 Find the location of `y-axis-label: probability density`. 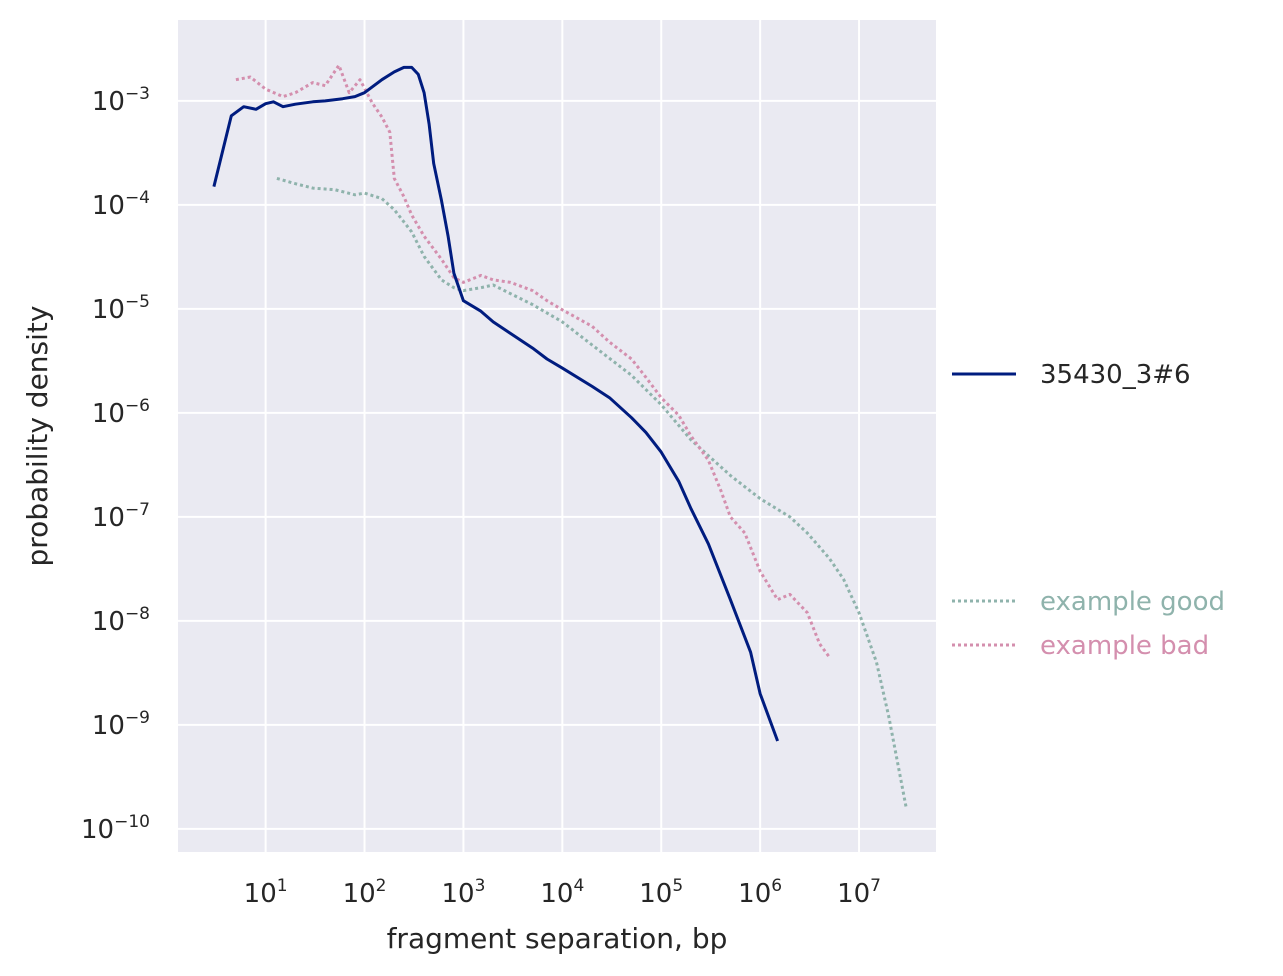

y-axis-label: probability density is located at coordinates (37, 436).